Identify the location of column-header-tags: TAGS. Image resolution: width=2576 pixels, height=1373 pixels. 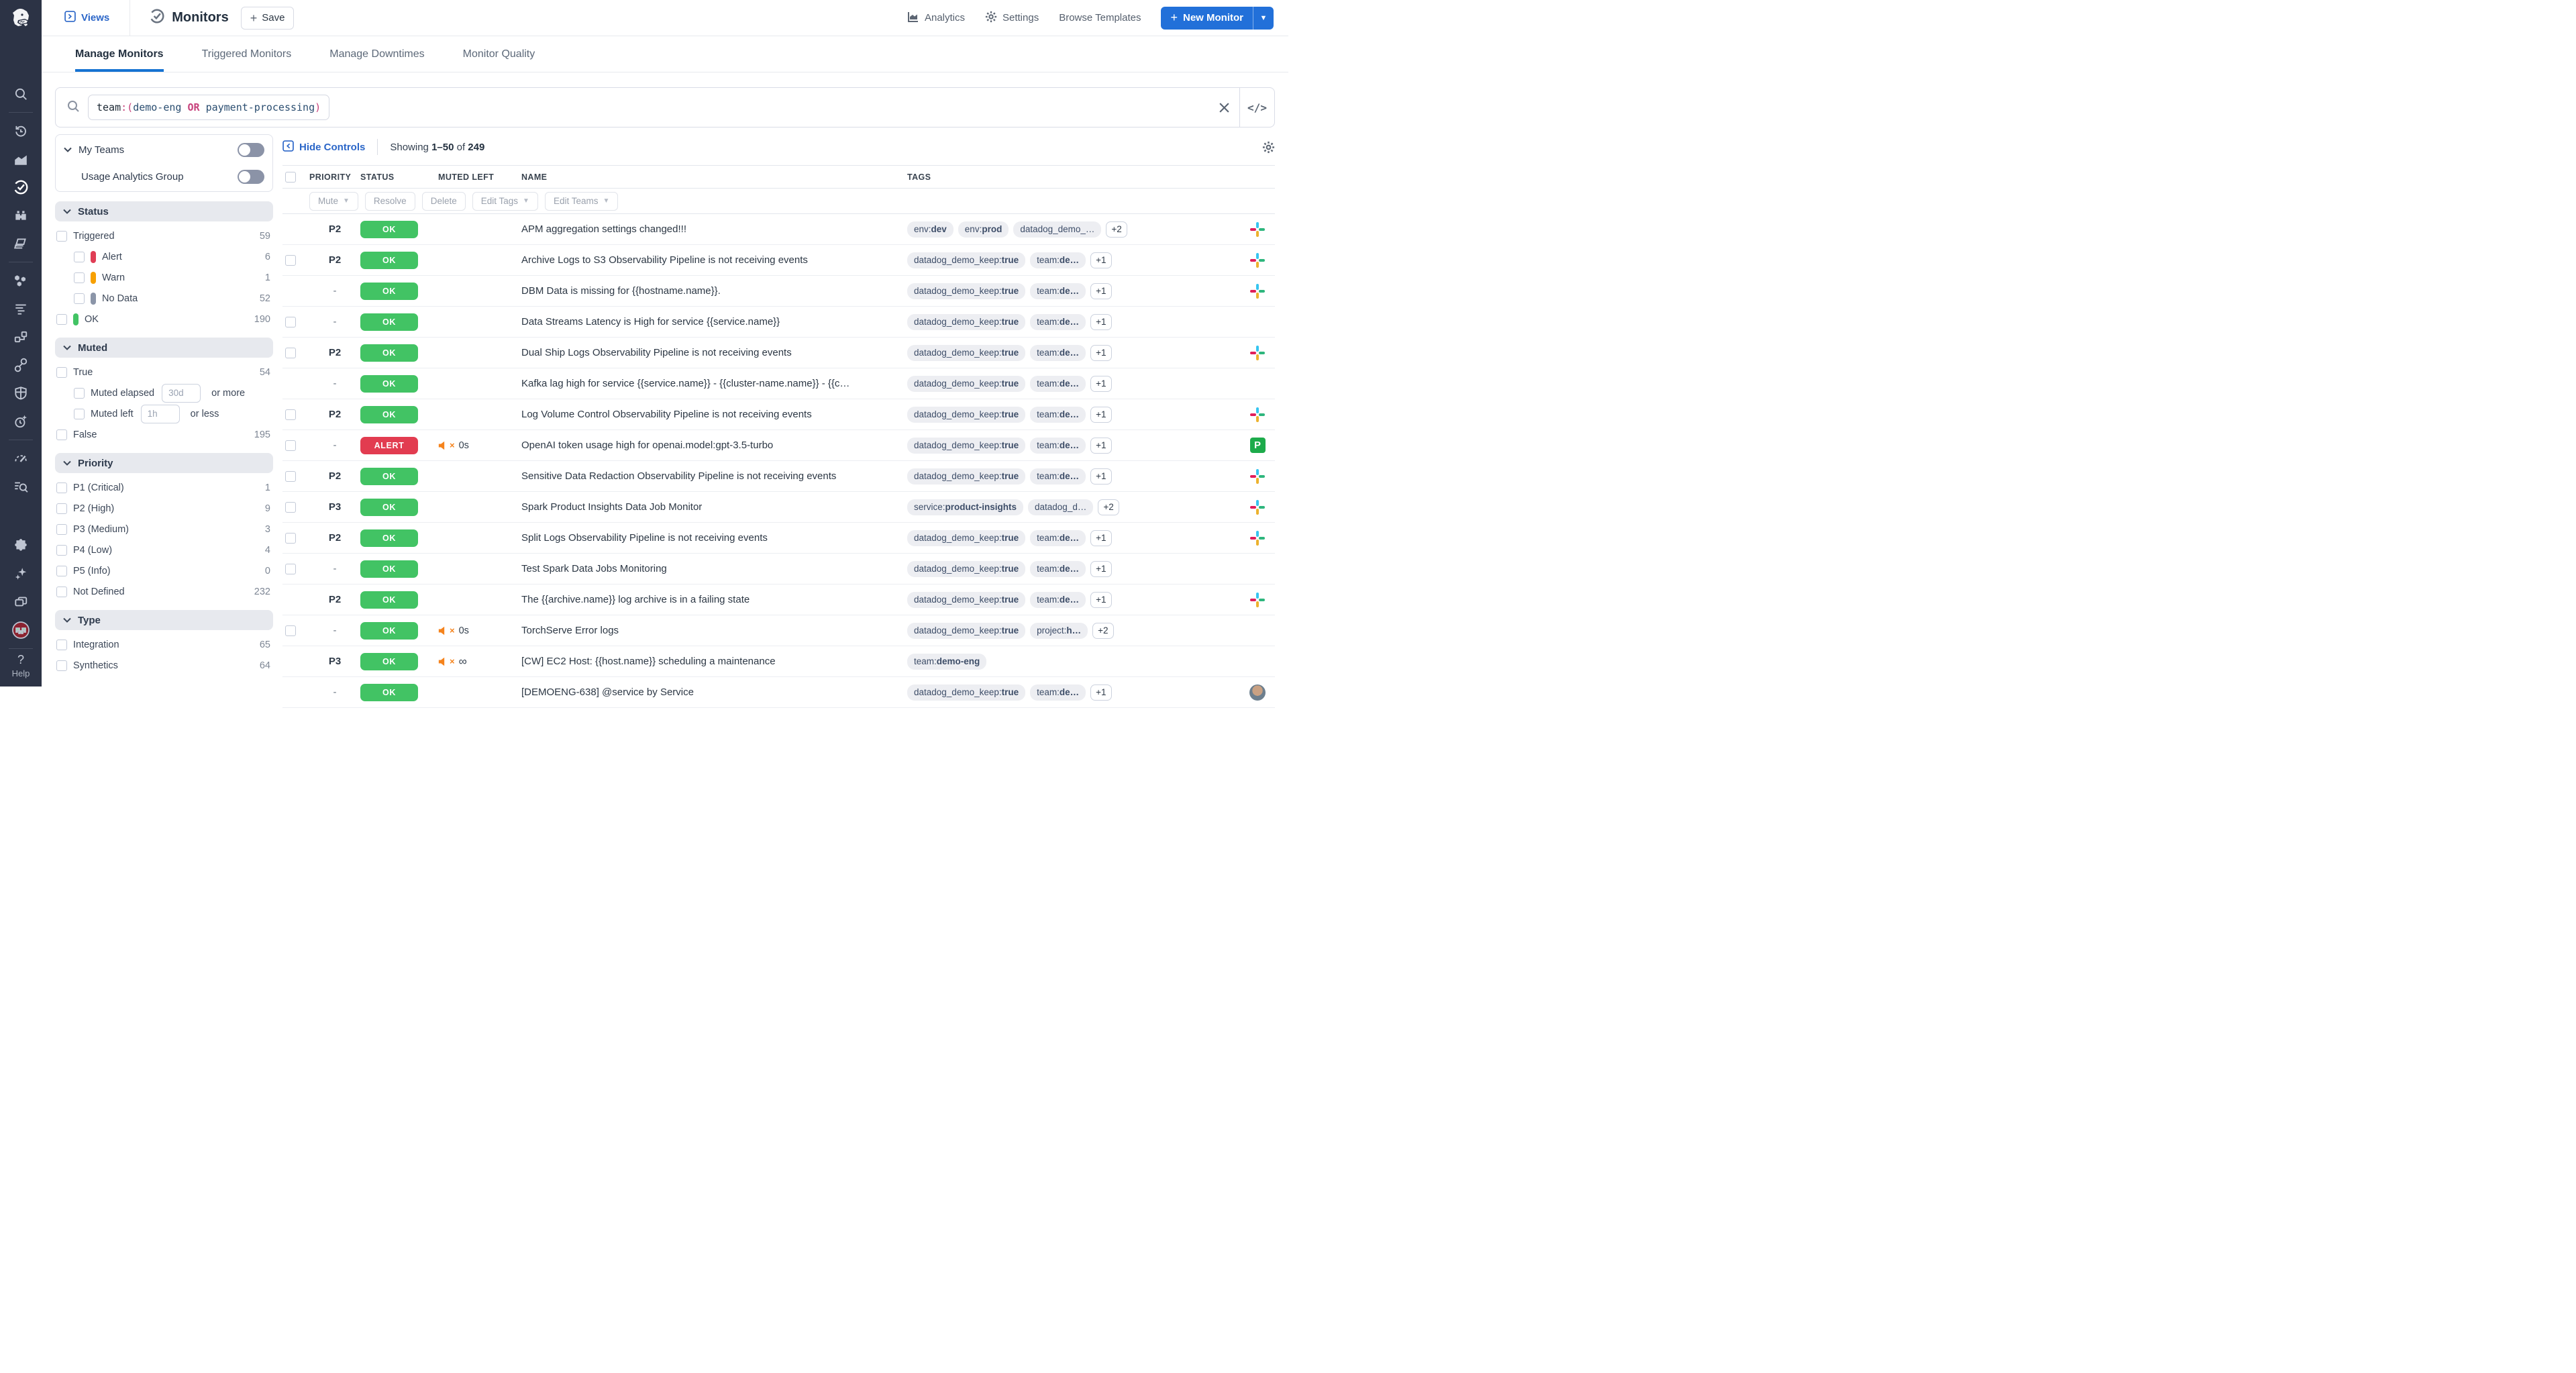
(919, 177).